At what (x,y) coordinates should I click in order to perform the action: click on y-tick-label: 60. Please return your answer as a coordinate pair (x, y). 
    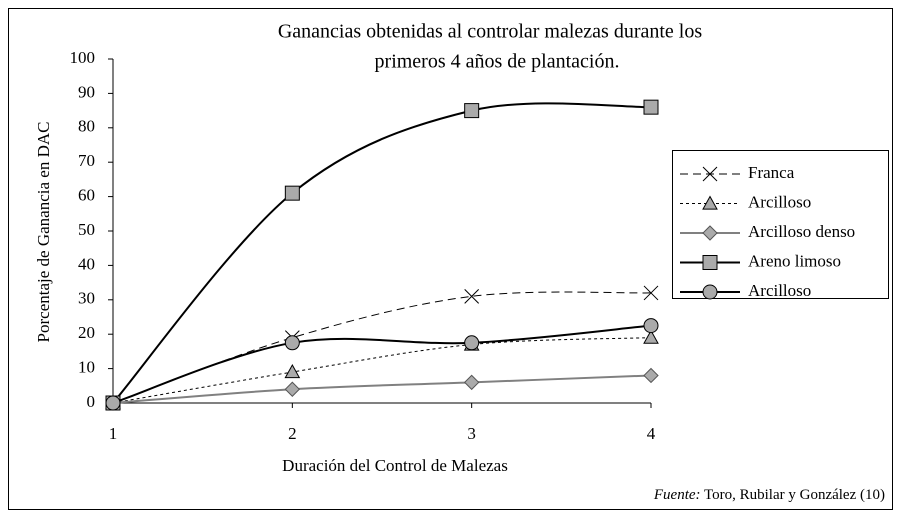
    Looking at the image, I should click on (86, 195).